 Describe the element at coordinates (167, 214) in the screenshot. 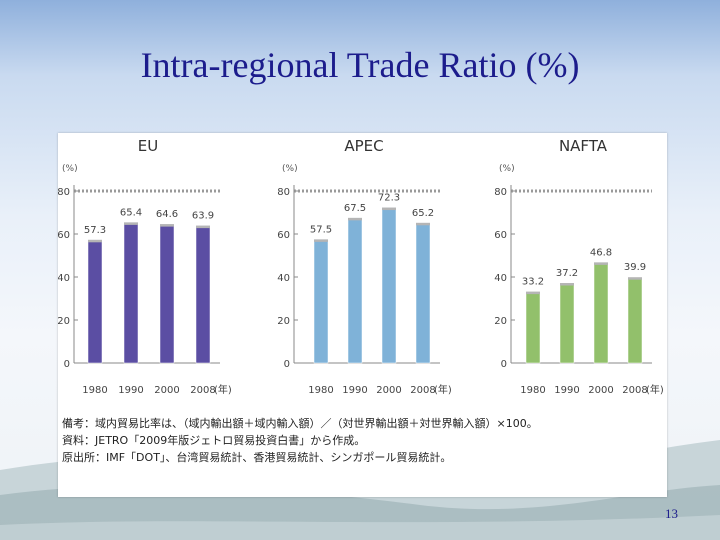

I see `data-label: 64.6` at that location.